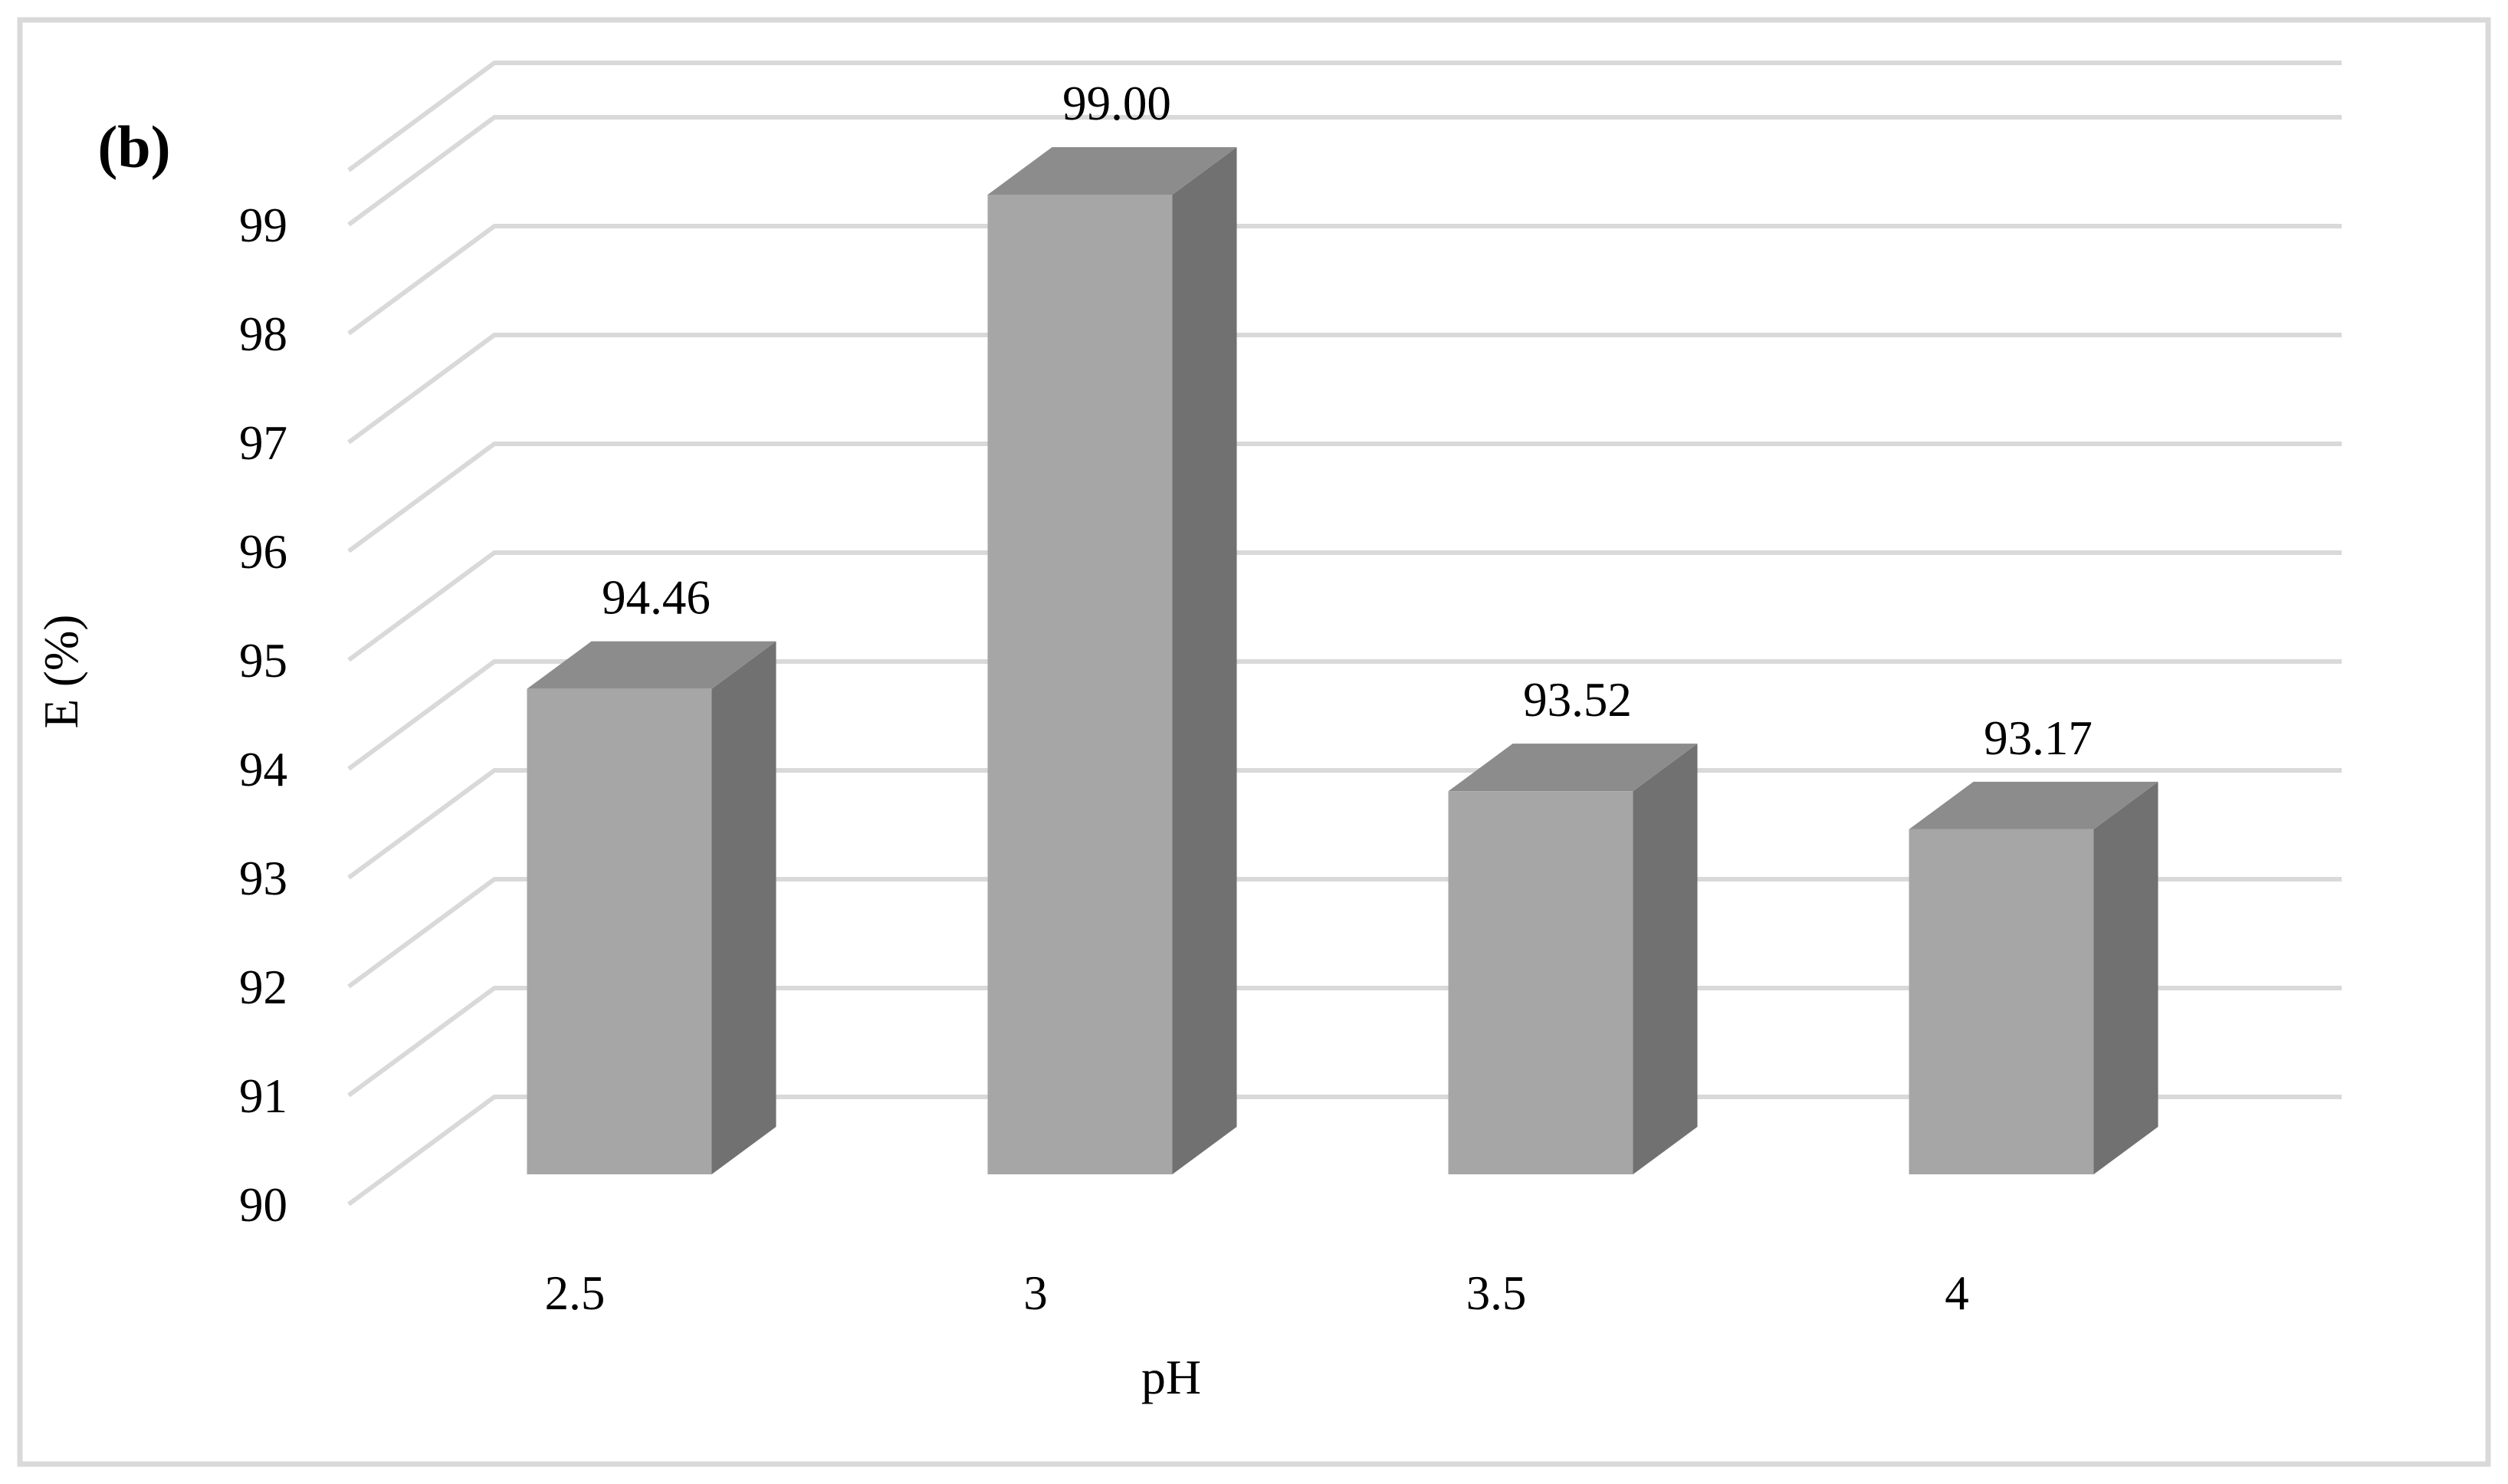 This screenshot has width=2508, height=1484. I want to click on data-label: 99.00, so click(1116, 103).